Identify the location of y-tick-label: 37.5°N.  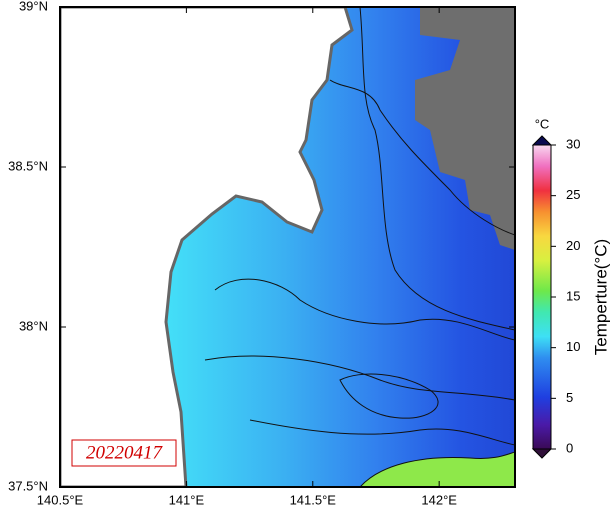
(28, 485).